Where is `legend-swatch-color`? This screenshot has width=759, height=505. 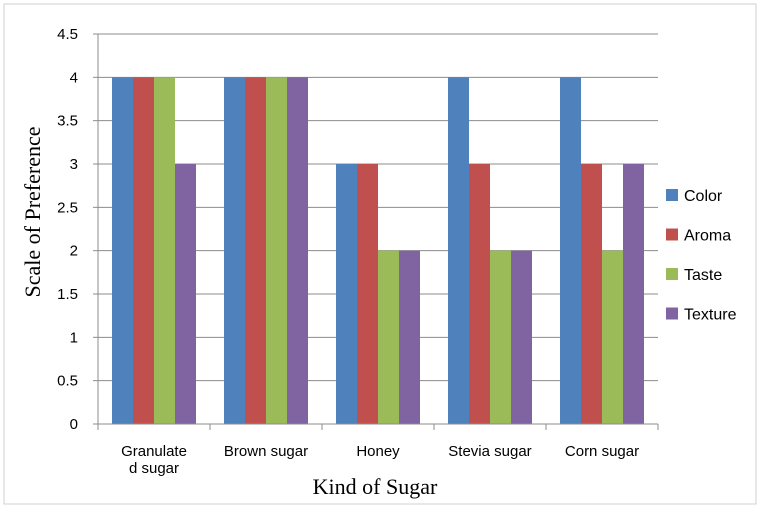
legend-swatch-color is located at coordinates (672, 195).